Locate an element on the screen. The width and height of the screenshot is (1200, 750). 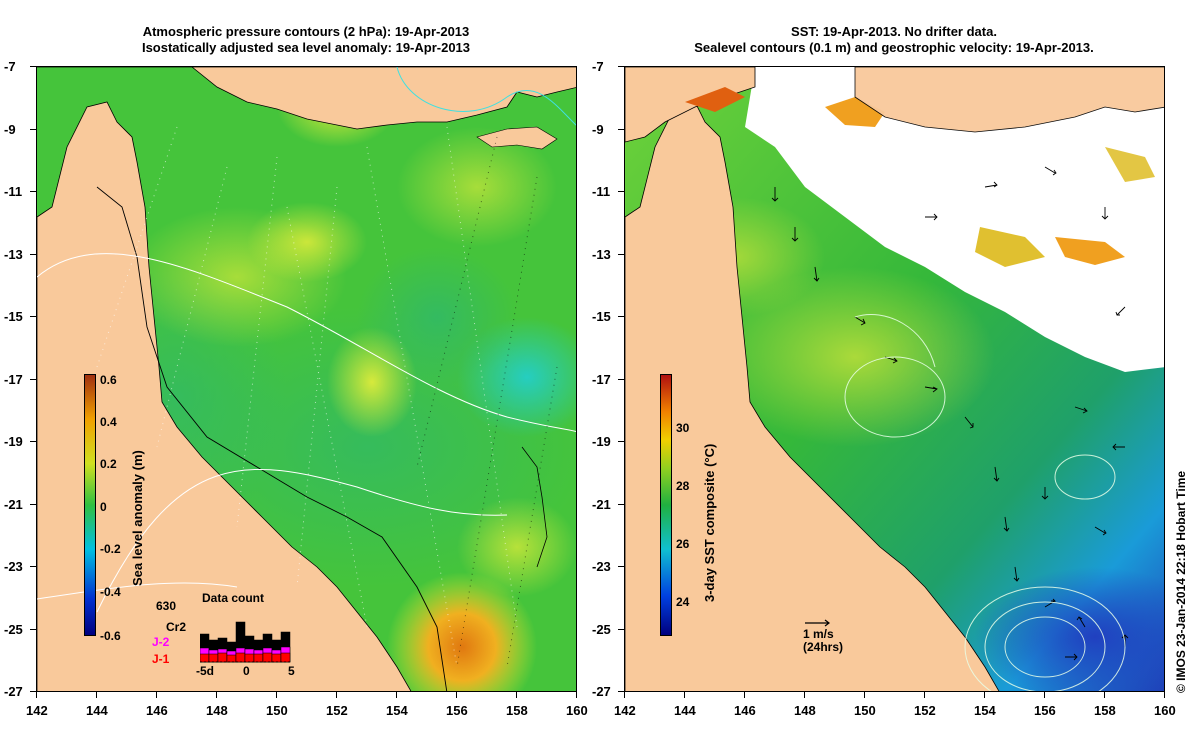
left-lat-tick-0: -7 is located at coordinates (10, 66).